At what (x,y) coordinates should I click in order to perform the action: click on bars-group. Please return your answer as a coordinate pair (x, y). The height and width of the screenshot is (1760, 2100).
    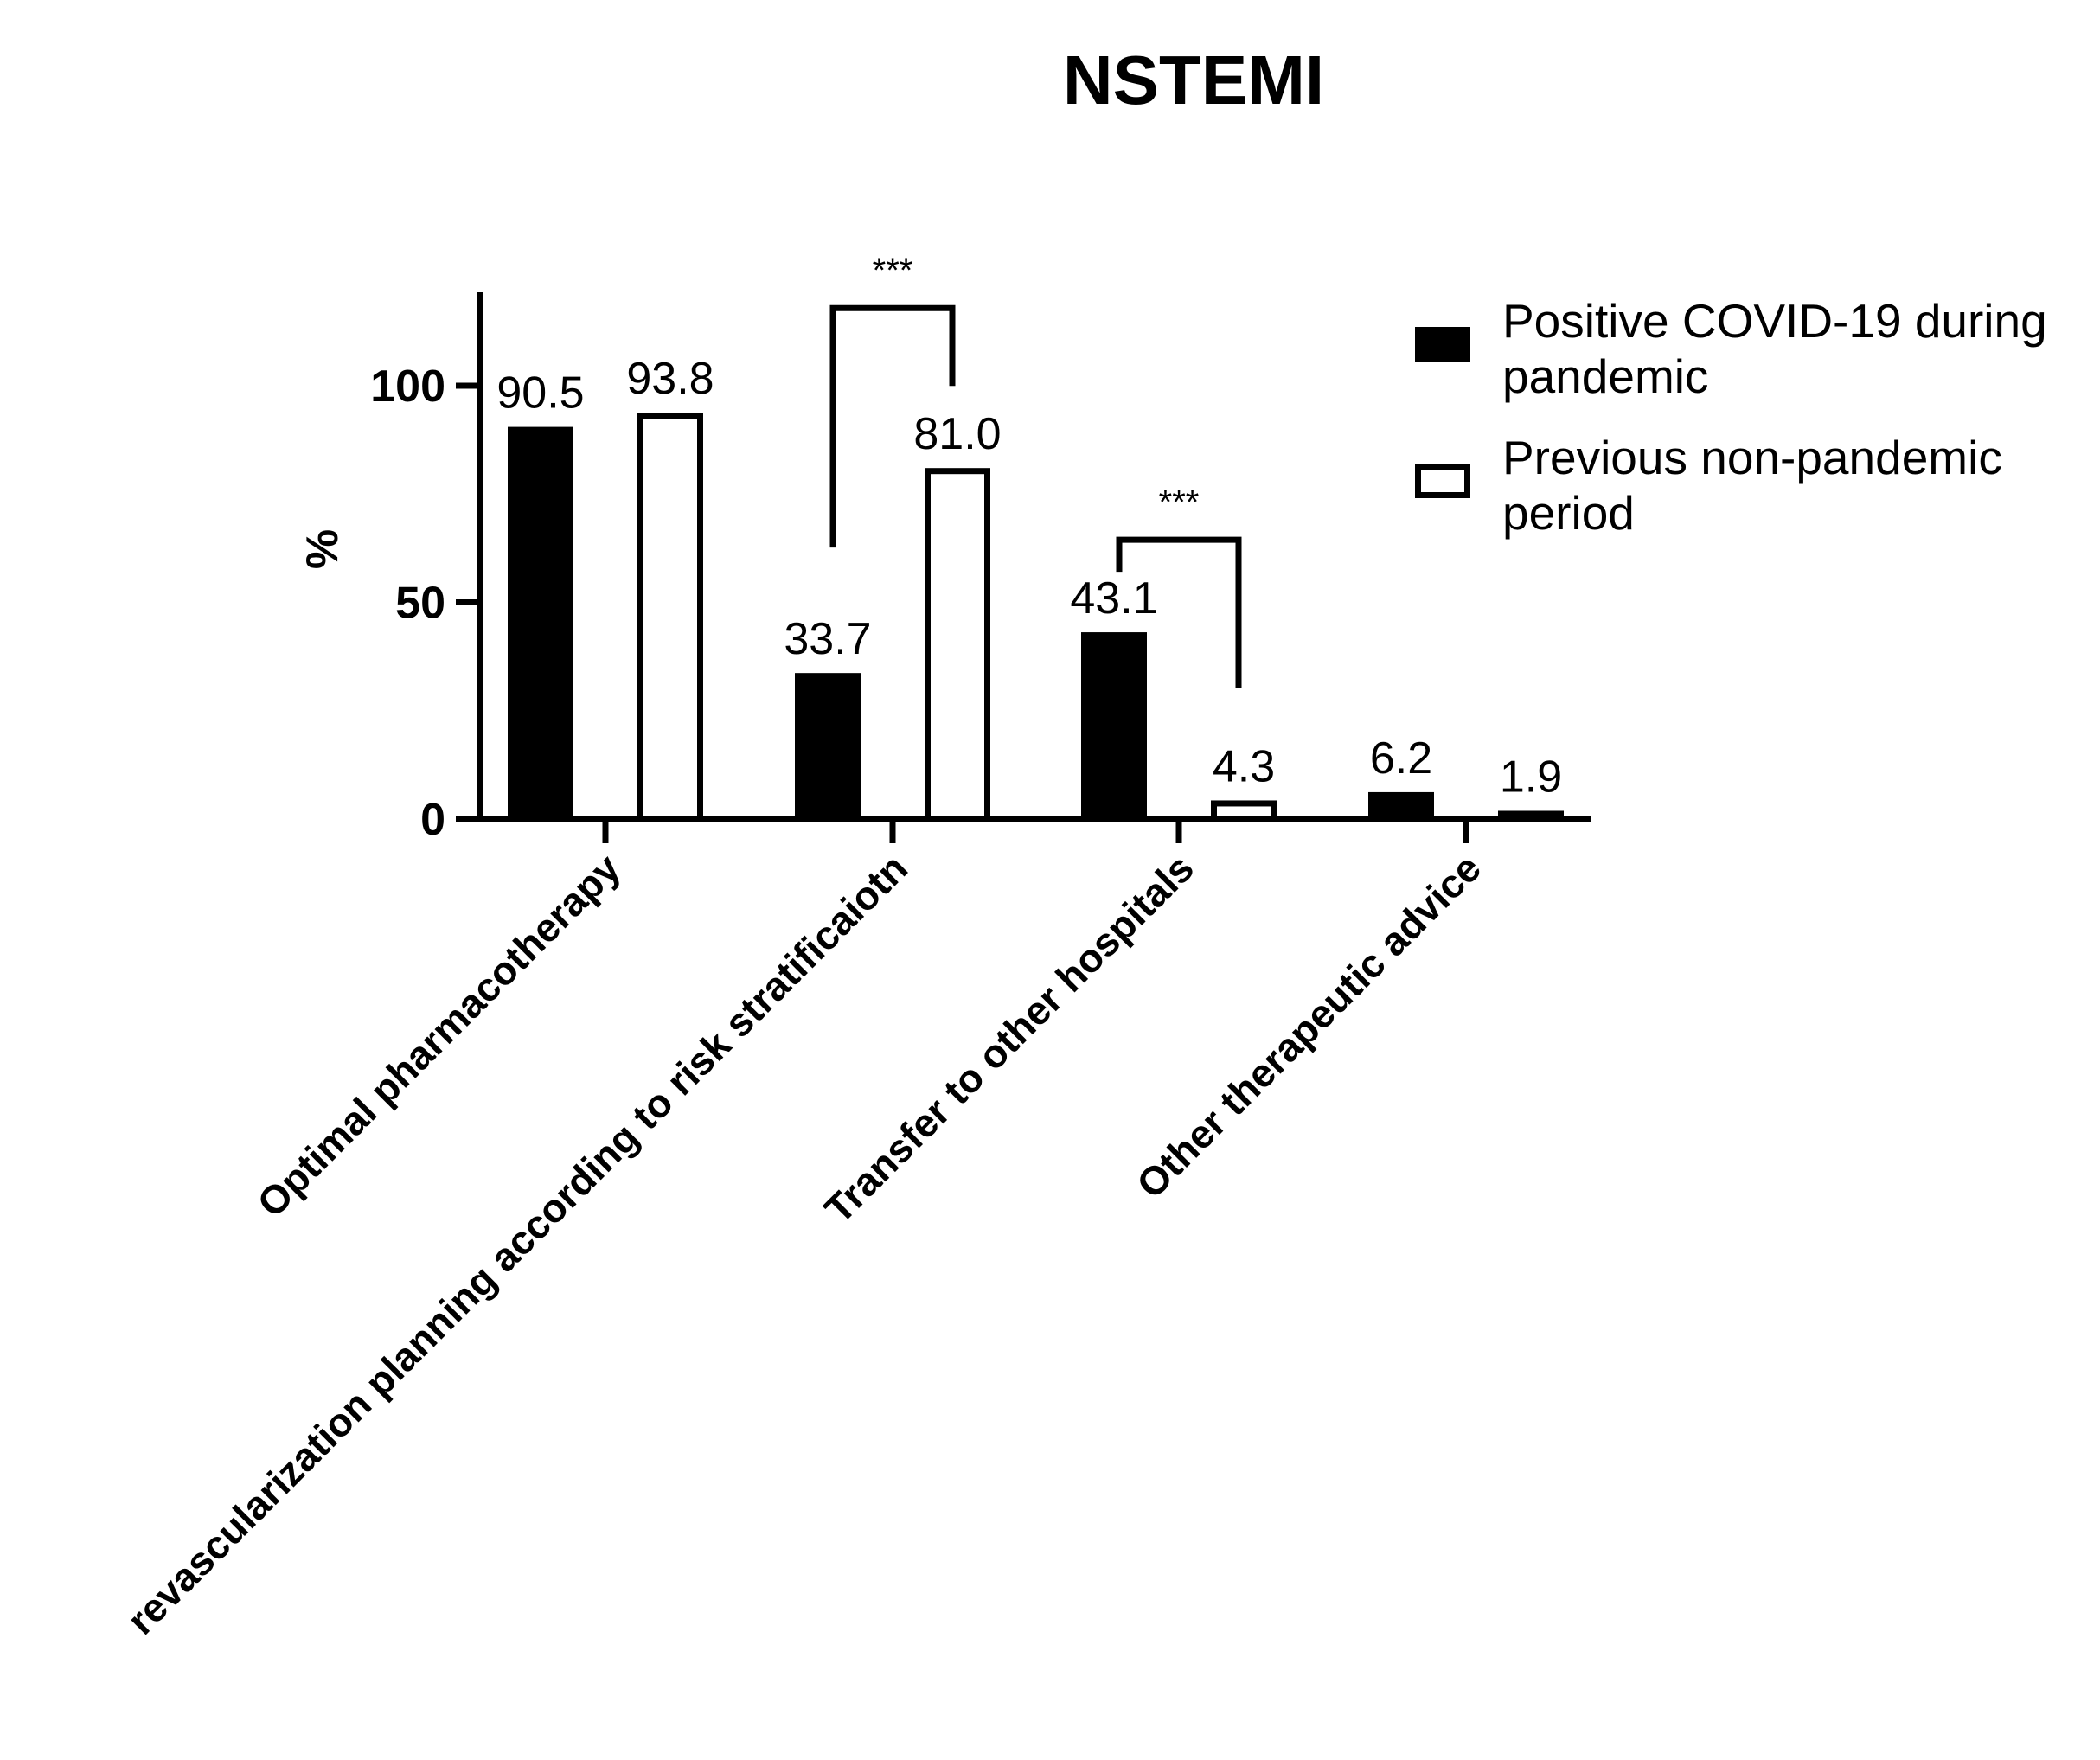
    Looking at the image, I should click on (1036, 617).